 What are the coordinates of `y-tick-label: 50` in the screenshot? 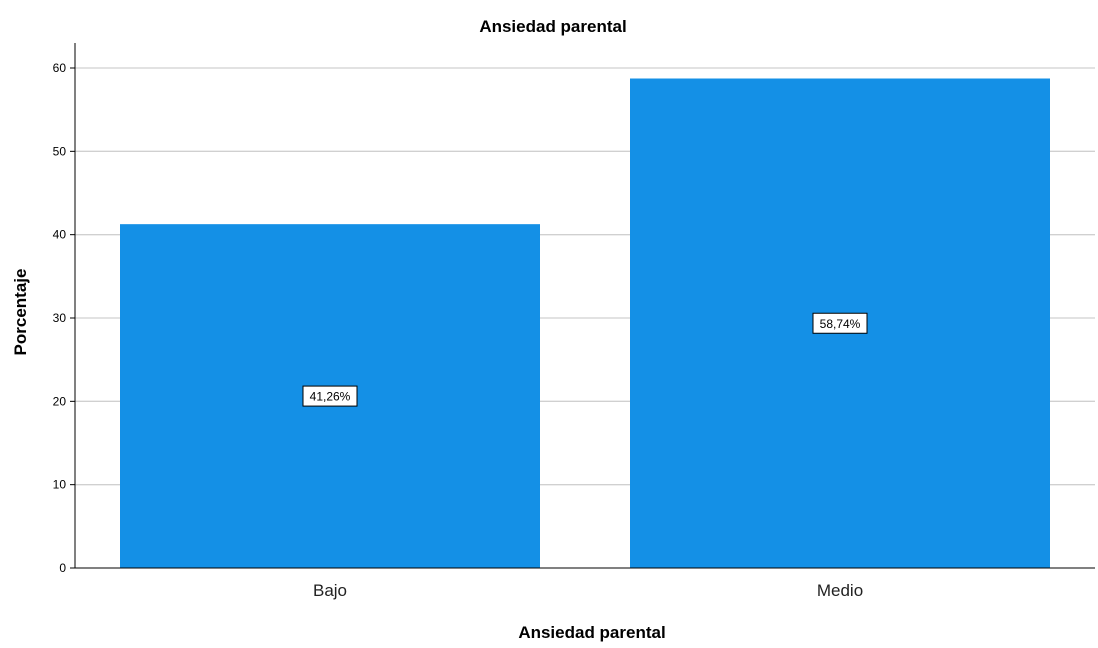 It's located at (60, 151).